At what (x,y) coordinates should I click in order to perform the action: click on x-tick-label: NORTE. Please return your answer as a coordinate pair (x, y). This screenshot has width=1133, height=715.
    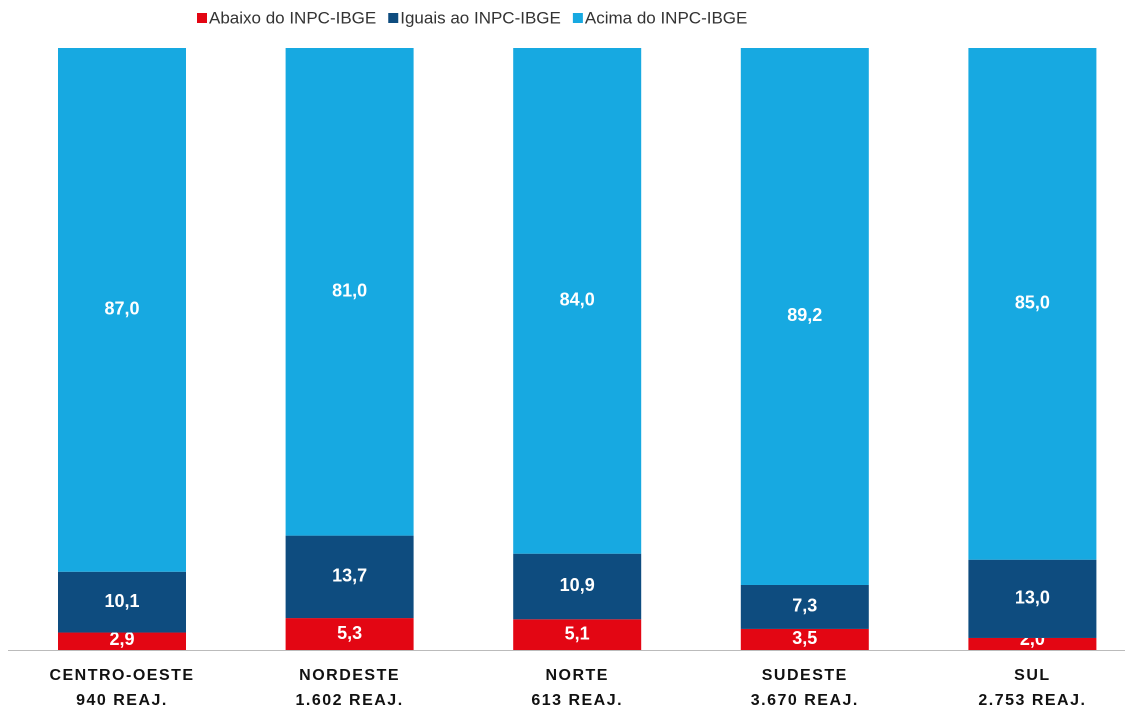
    Looking at the image, I should click on (577, 675).